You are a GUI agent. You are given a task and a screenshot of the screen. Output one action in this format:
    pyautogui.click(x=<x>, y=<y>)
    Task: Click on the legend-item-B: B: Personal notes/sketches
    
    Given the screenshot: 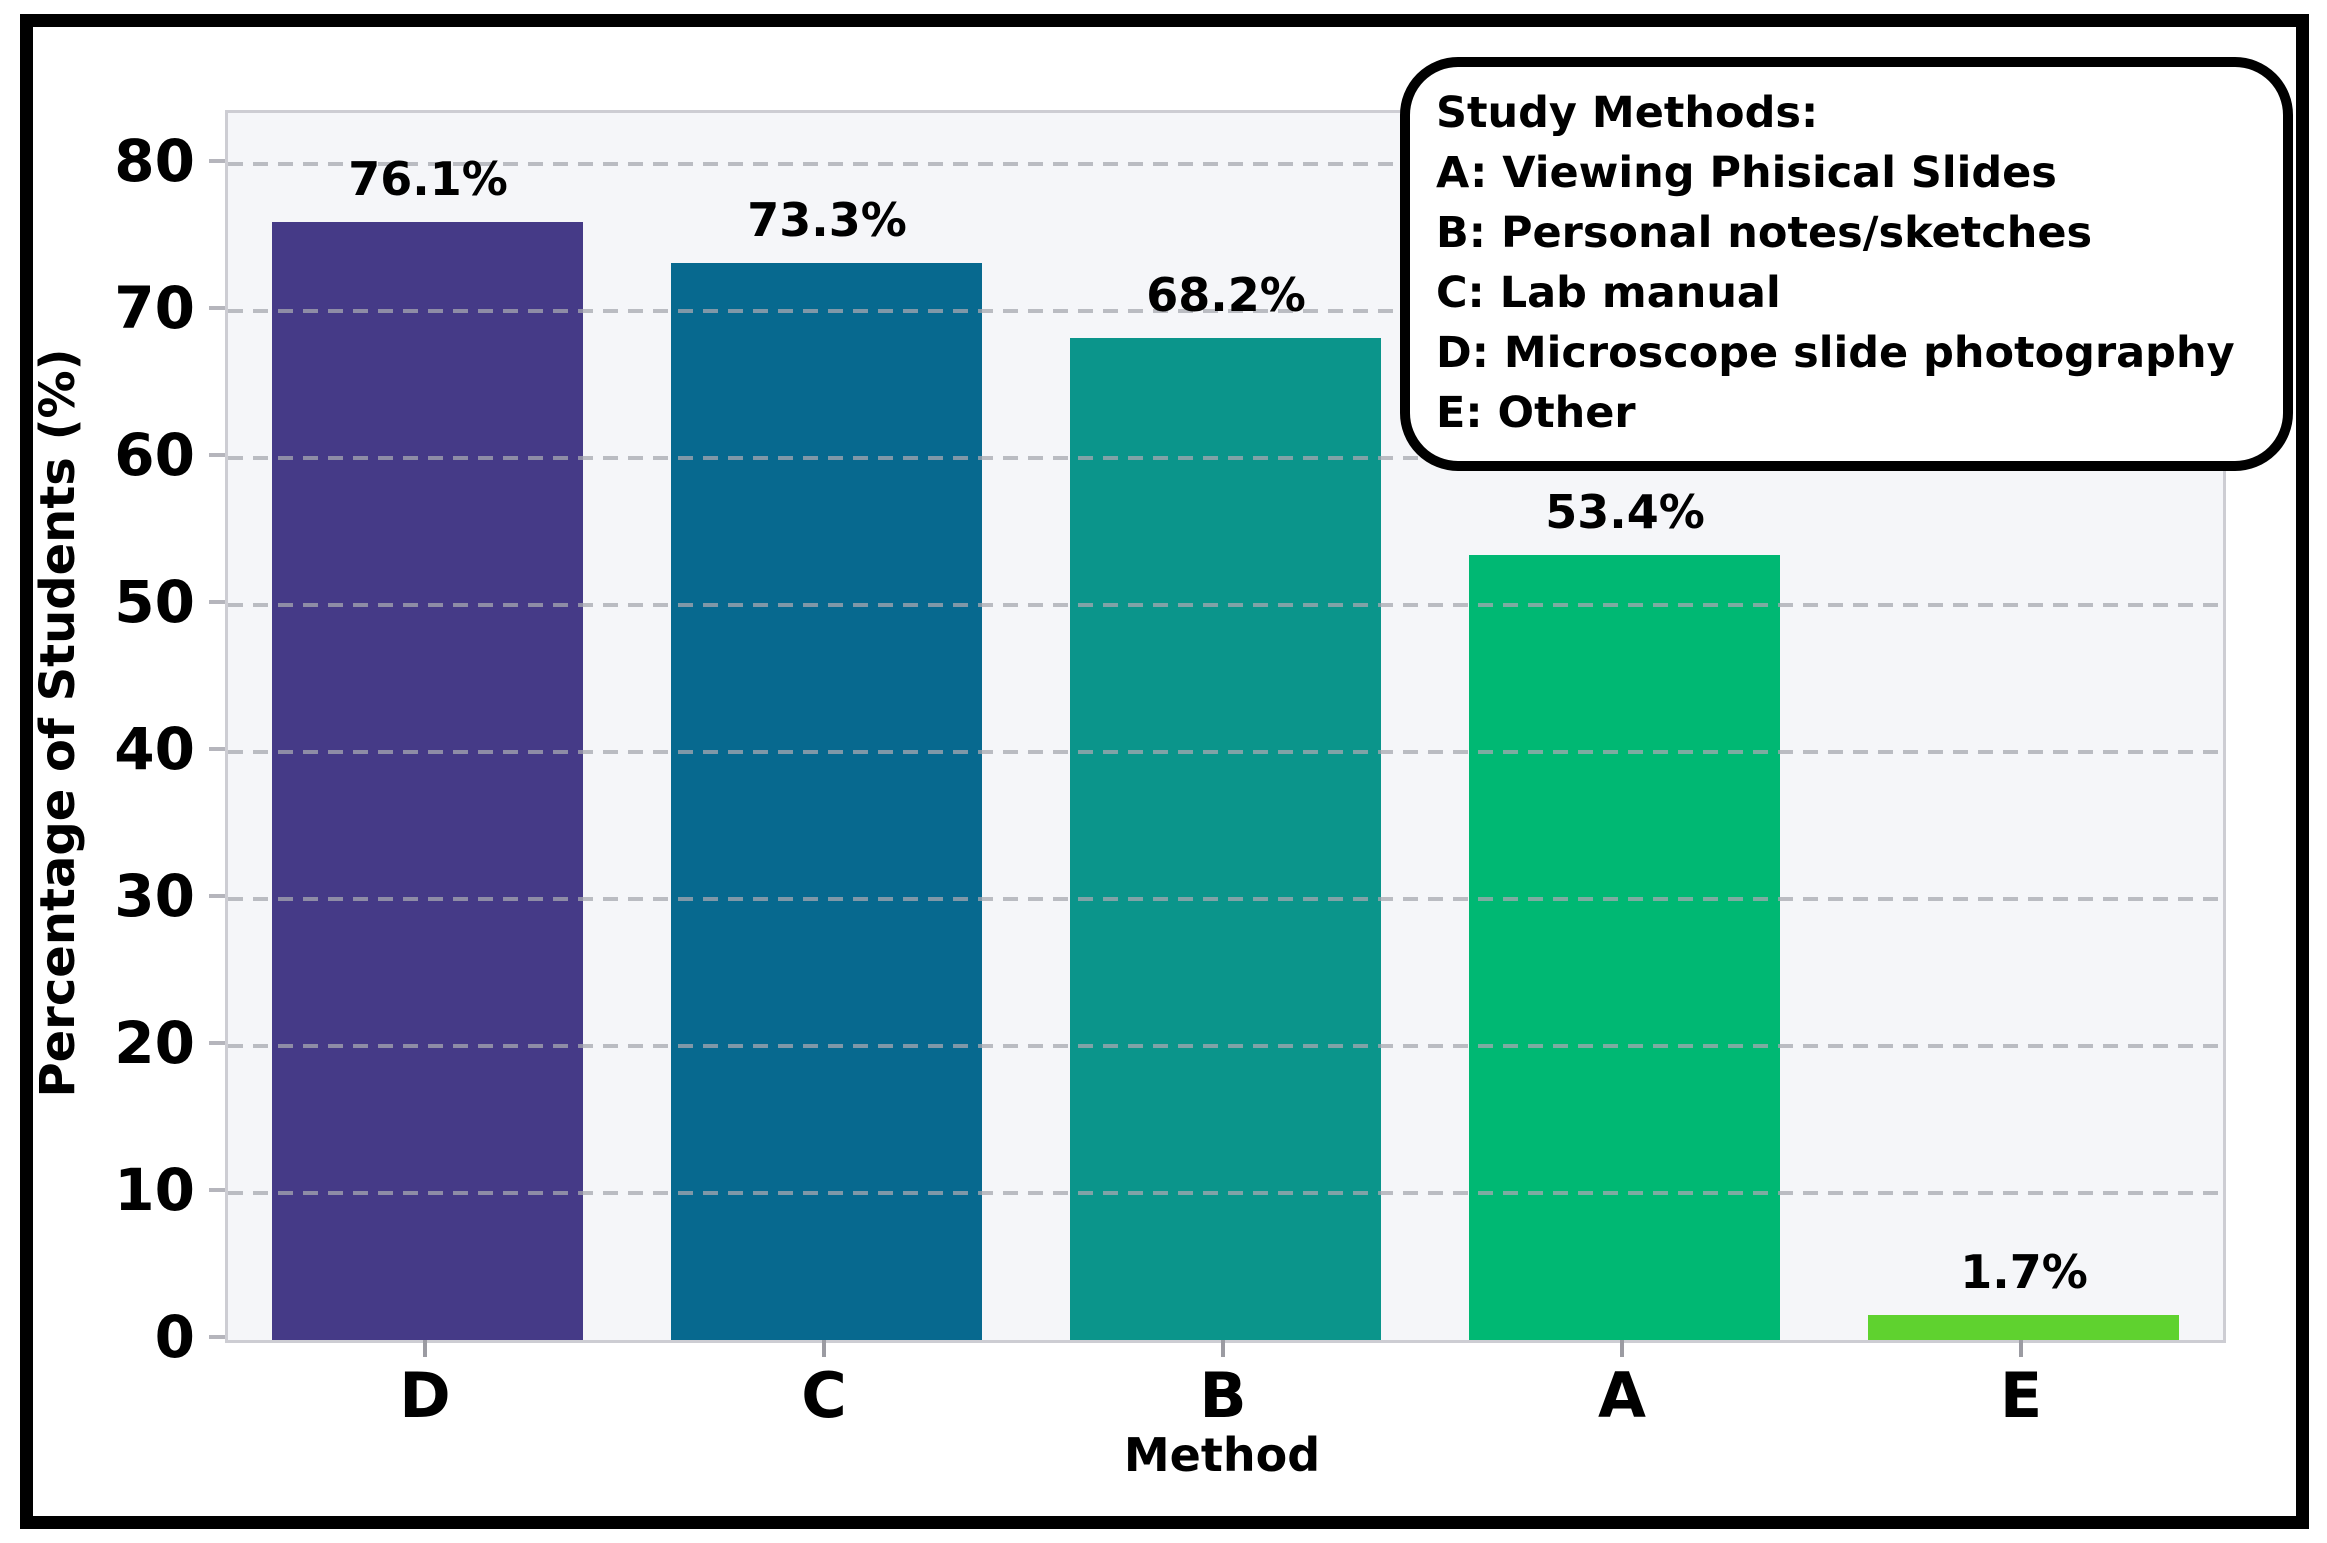 What is the action you would take?
    pyautogui.click(x=1764, y=233)
    